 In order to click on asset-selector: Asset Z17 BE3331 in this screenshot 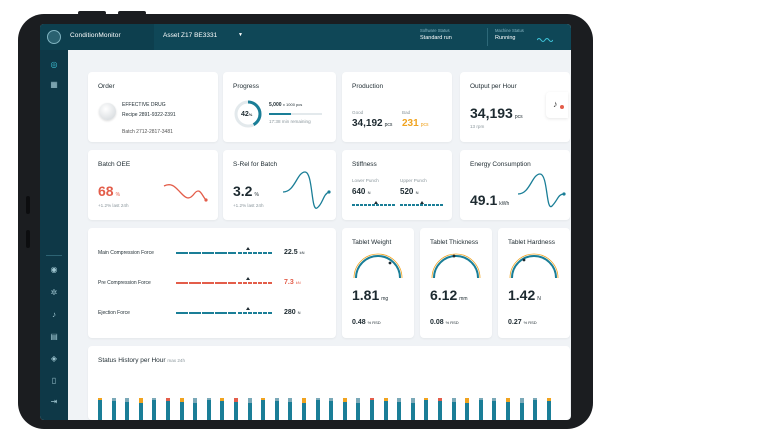, I will do `click(190, 35)`.